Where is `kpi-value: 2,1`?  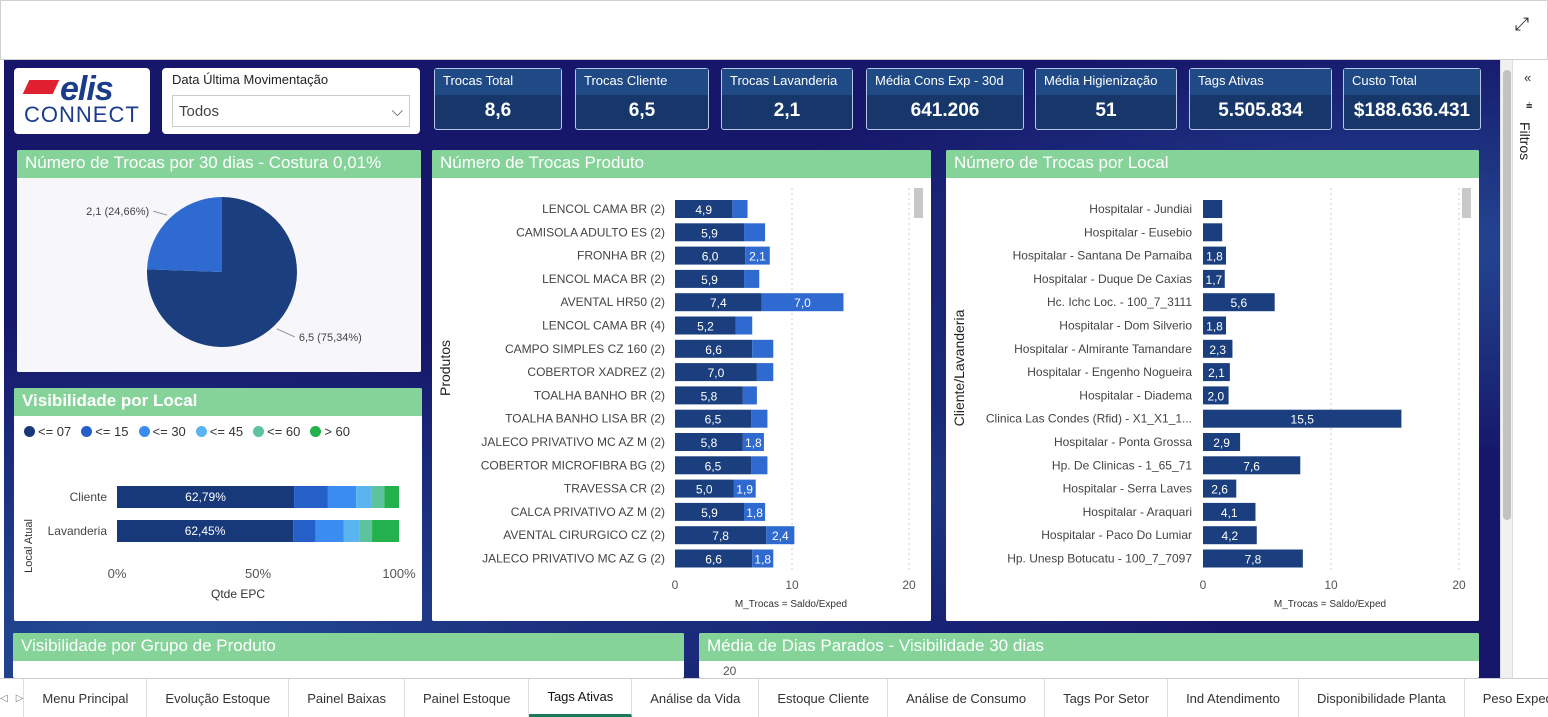 kpi-value: 2,1 is located at coordinates (787, 110).